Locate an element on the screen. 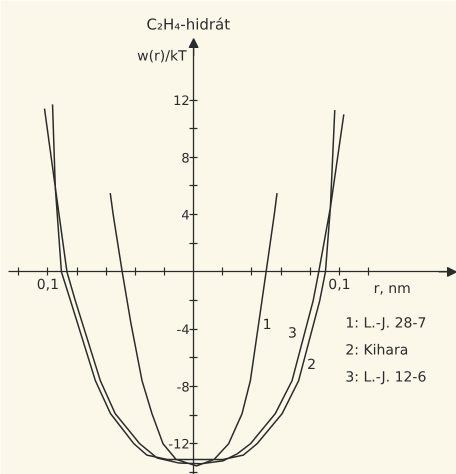 Image resolution: width=456 pixels, height=474 pixels. y-tick-label: -8 is located at coordinates (183, 388).